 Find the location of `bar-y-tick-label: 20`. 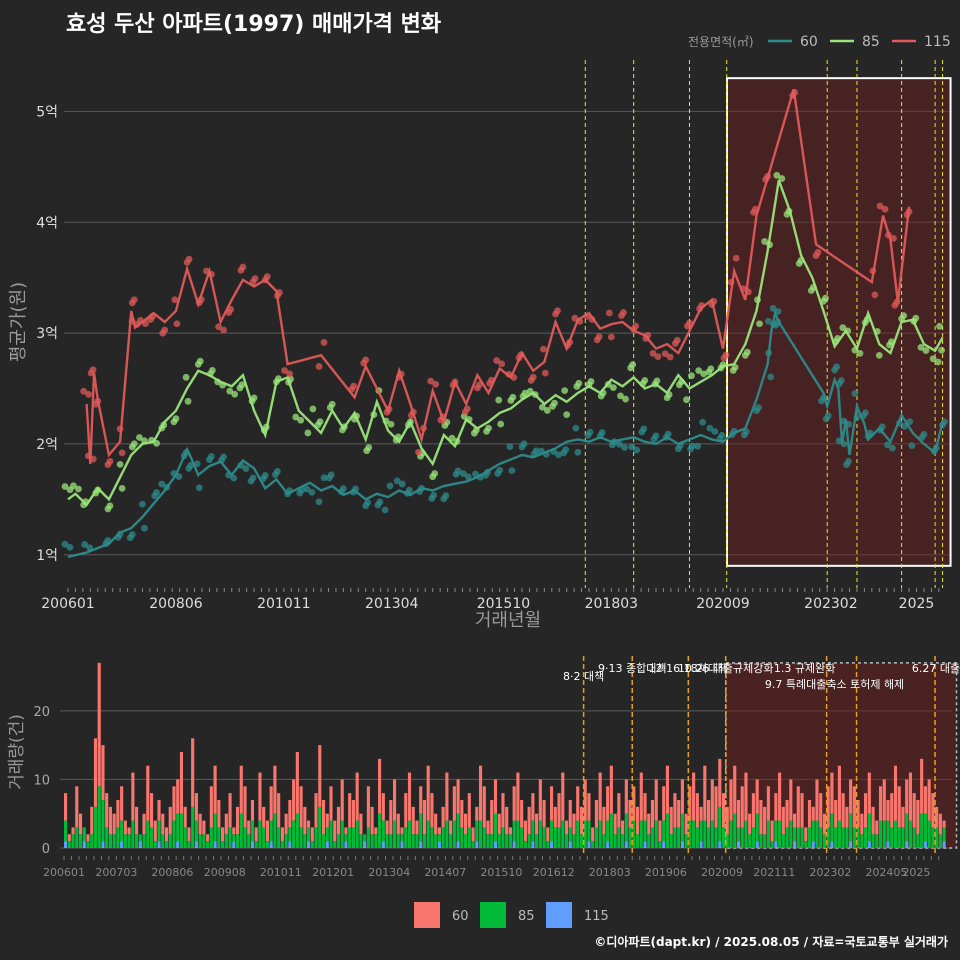

bar-y-tick-label: 20 is located at coordinates (41, 712).